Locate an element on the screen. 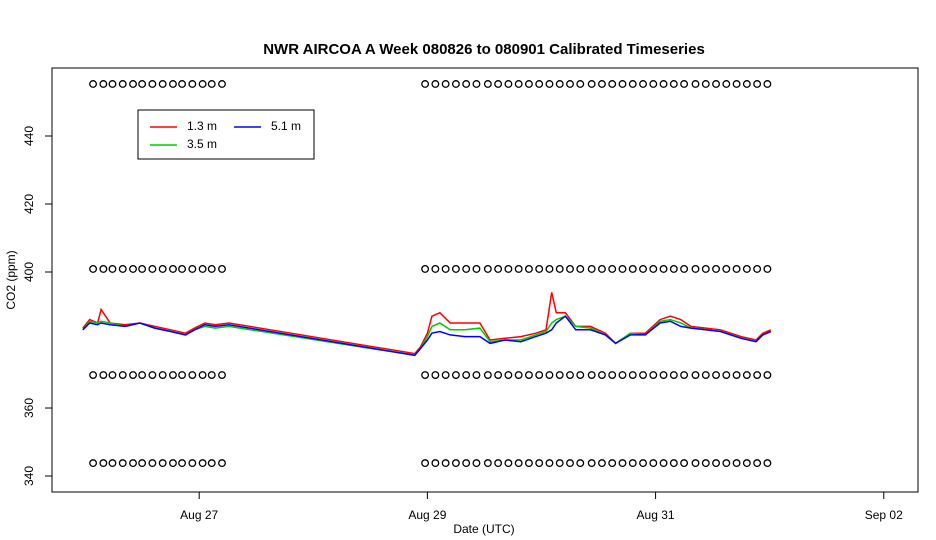 This screenshot has height=540, width=936. legend-box is located at coordinates (226, 134).